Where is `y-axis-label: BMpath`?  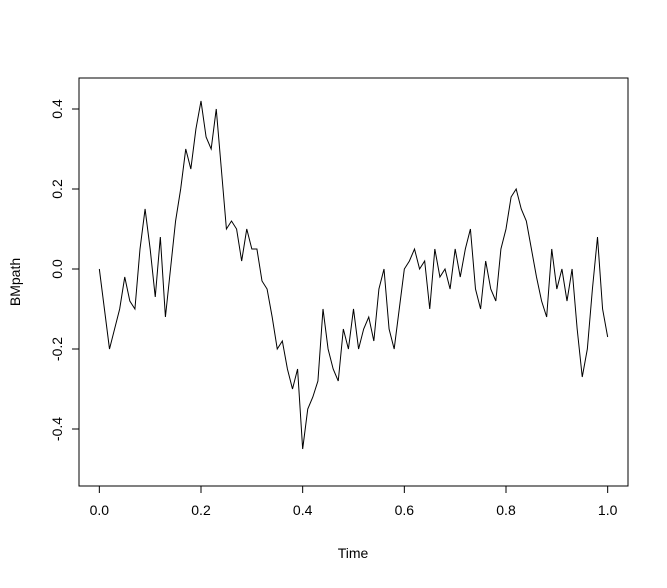 y-axis-label: BMpath is located at coordinates (15, 282).